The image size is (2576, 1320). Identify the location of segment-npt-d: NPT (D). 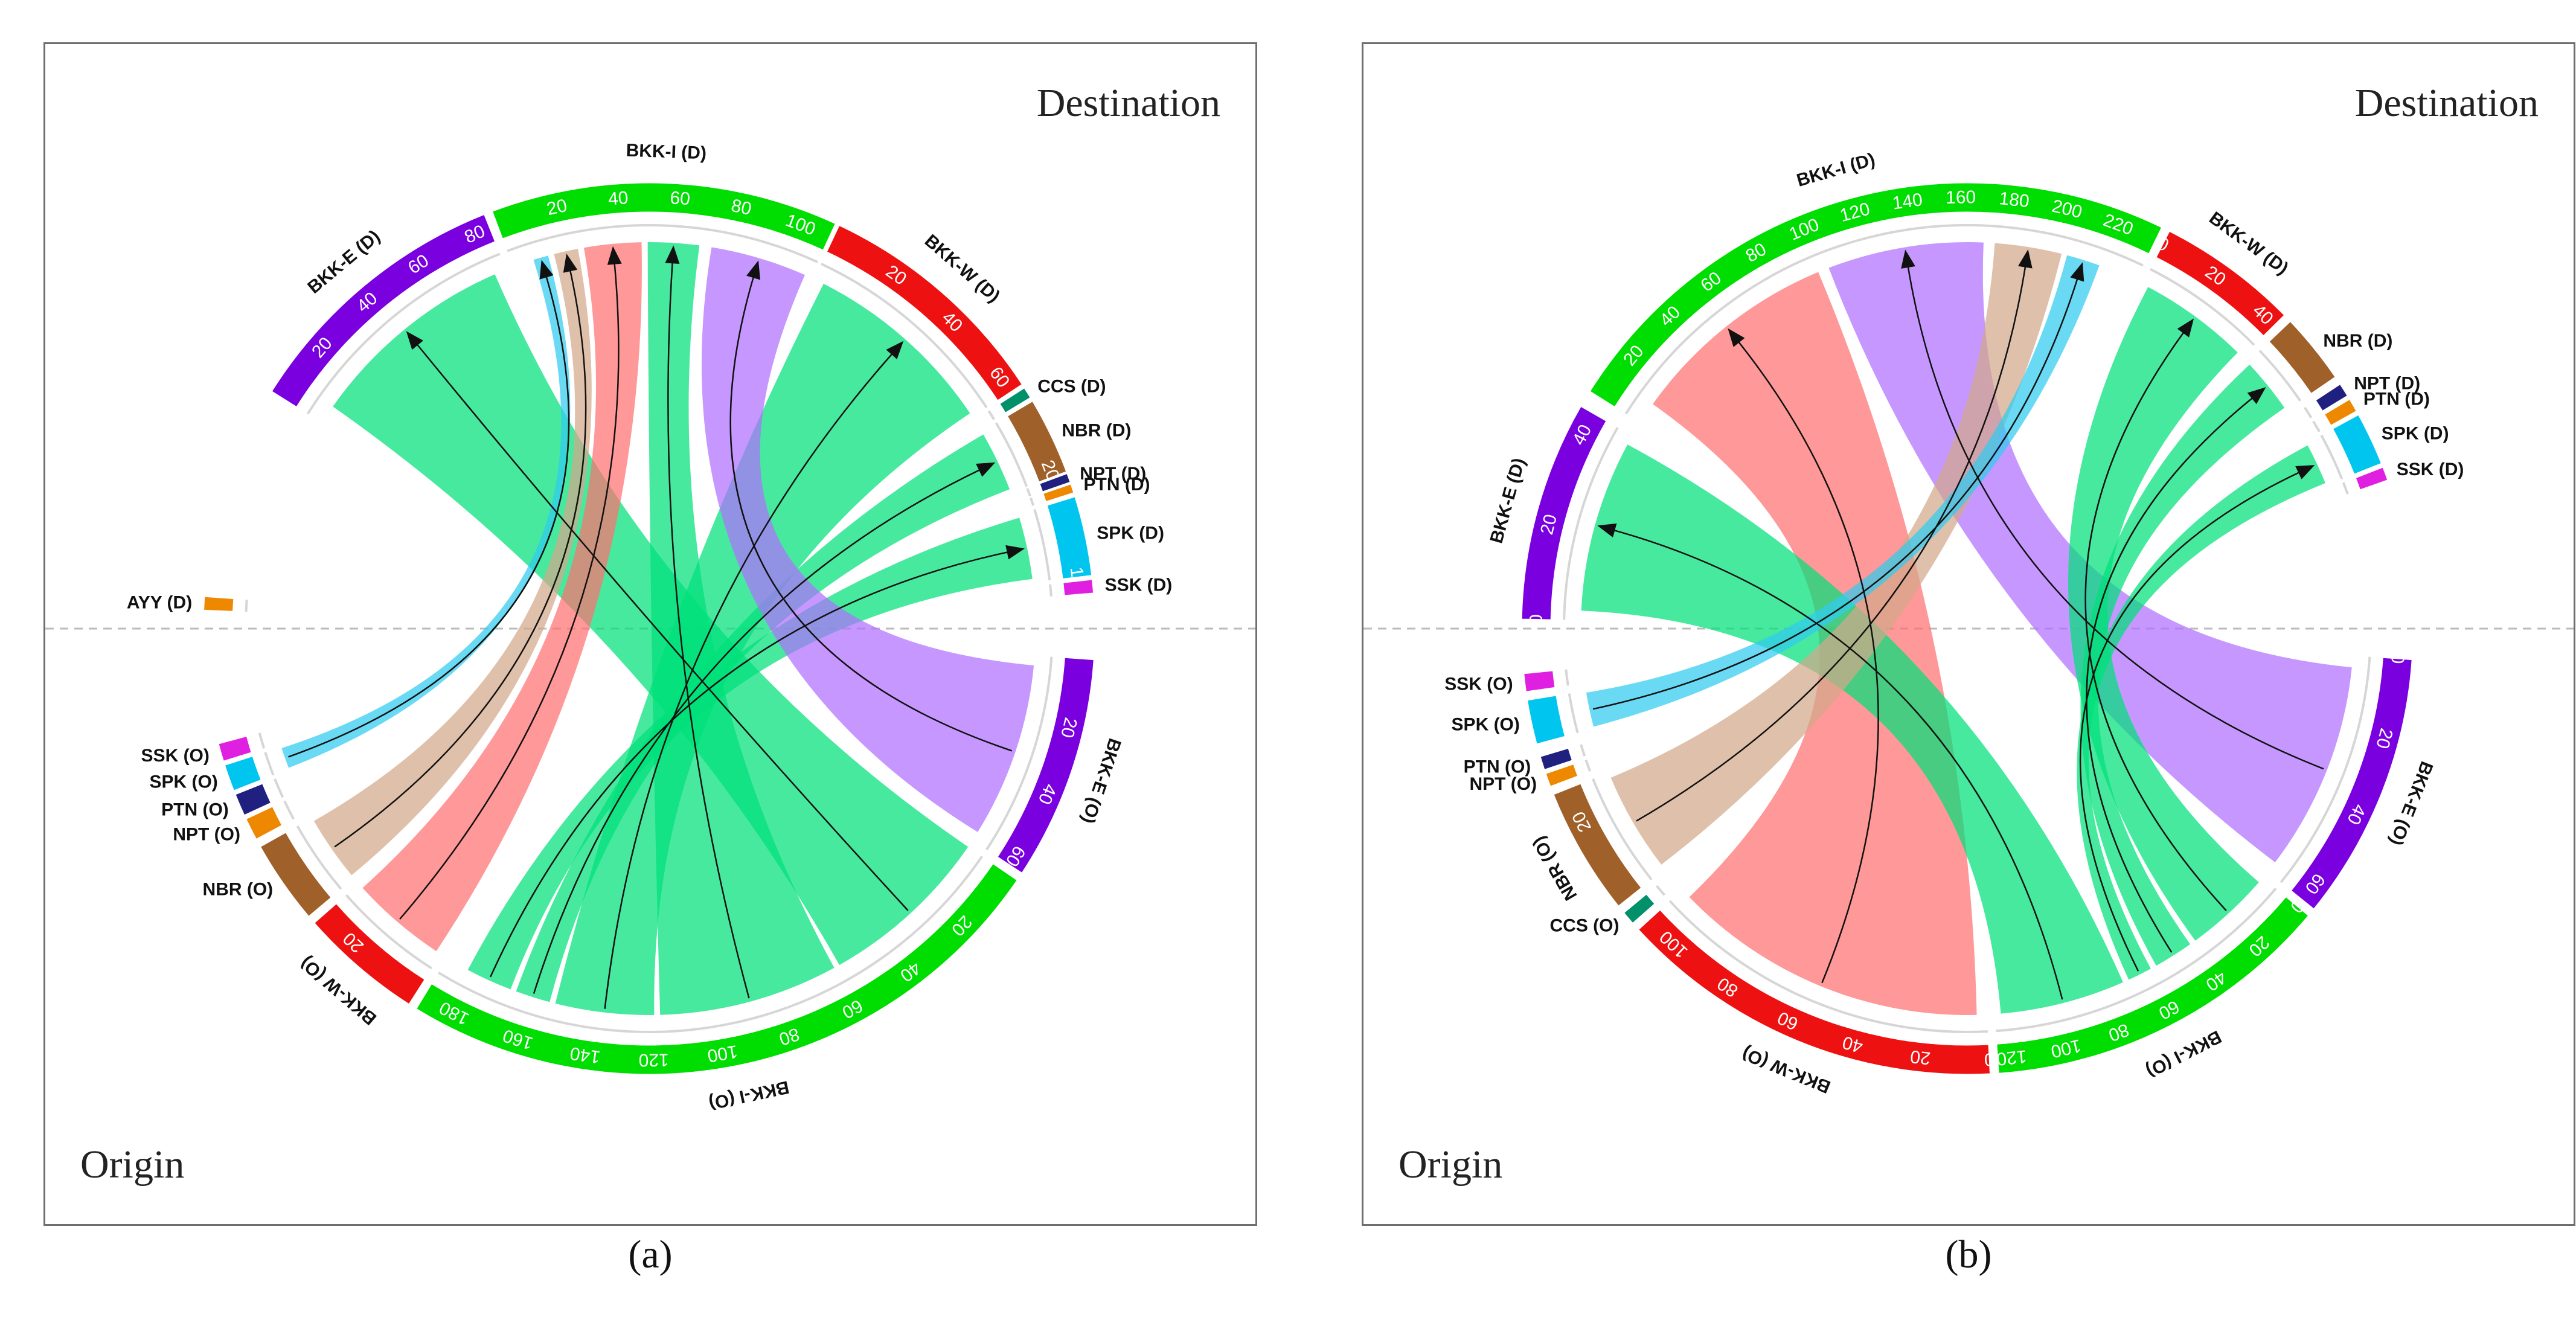
(2362, 396).